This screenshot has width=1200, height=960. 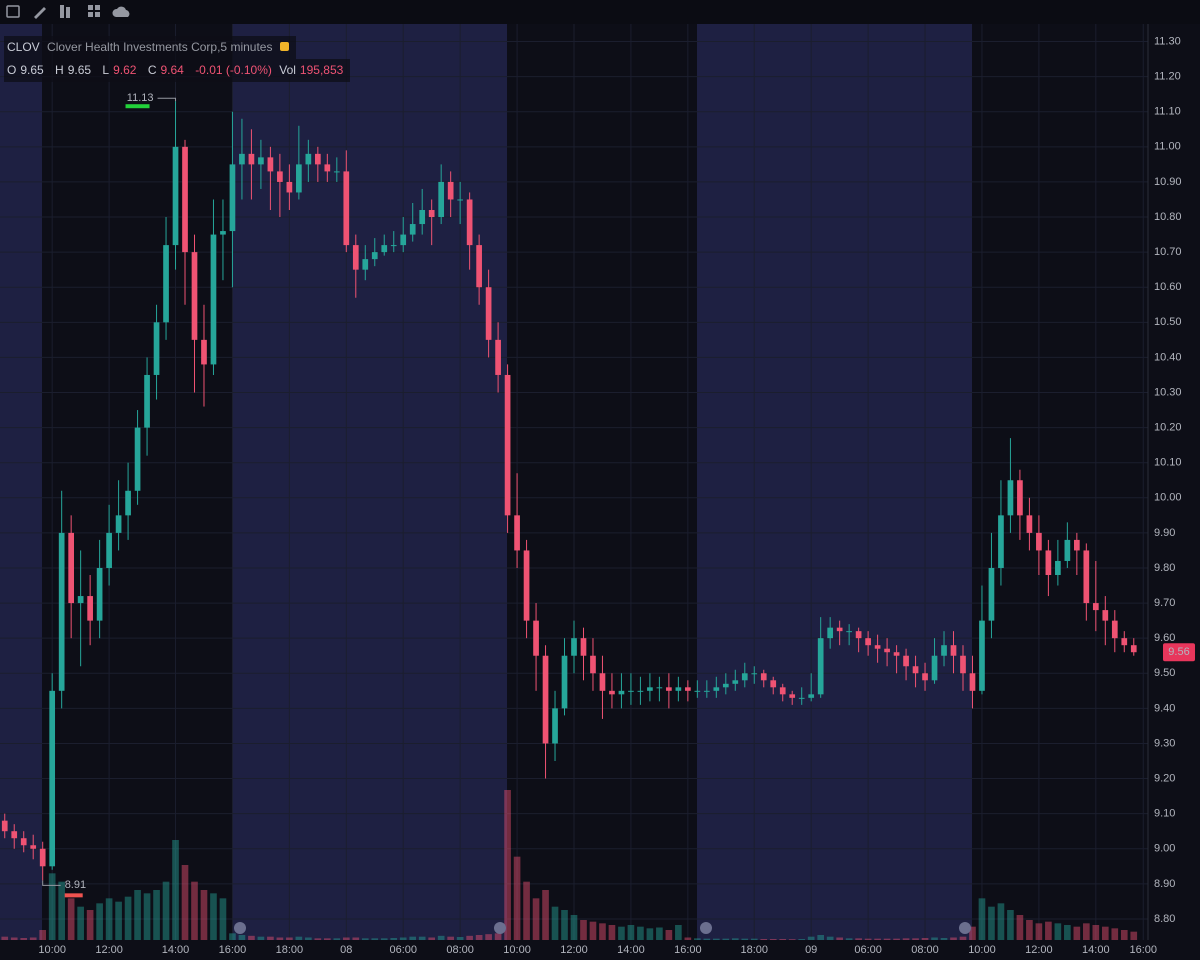 What do you see at coordinates (1164, 603) in the screenshot?
I see `y-tick-label: 9.70` at bounding box center [1164, 603].